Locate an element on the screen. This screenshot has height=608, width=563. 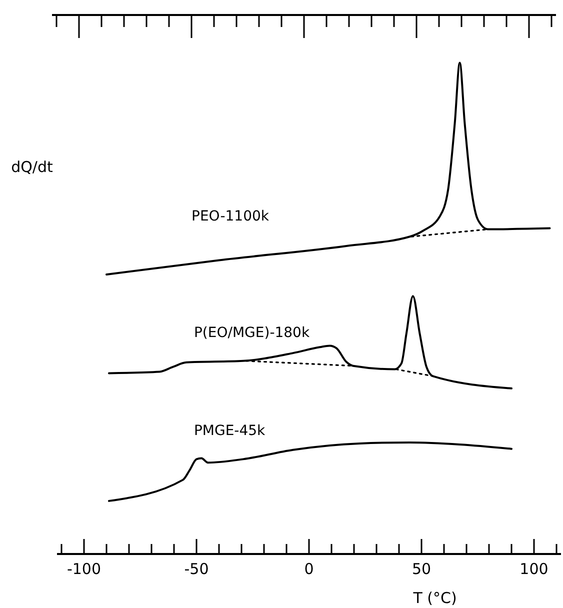
series-label: PMGE-45k is located at coordinates (230, 430).